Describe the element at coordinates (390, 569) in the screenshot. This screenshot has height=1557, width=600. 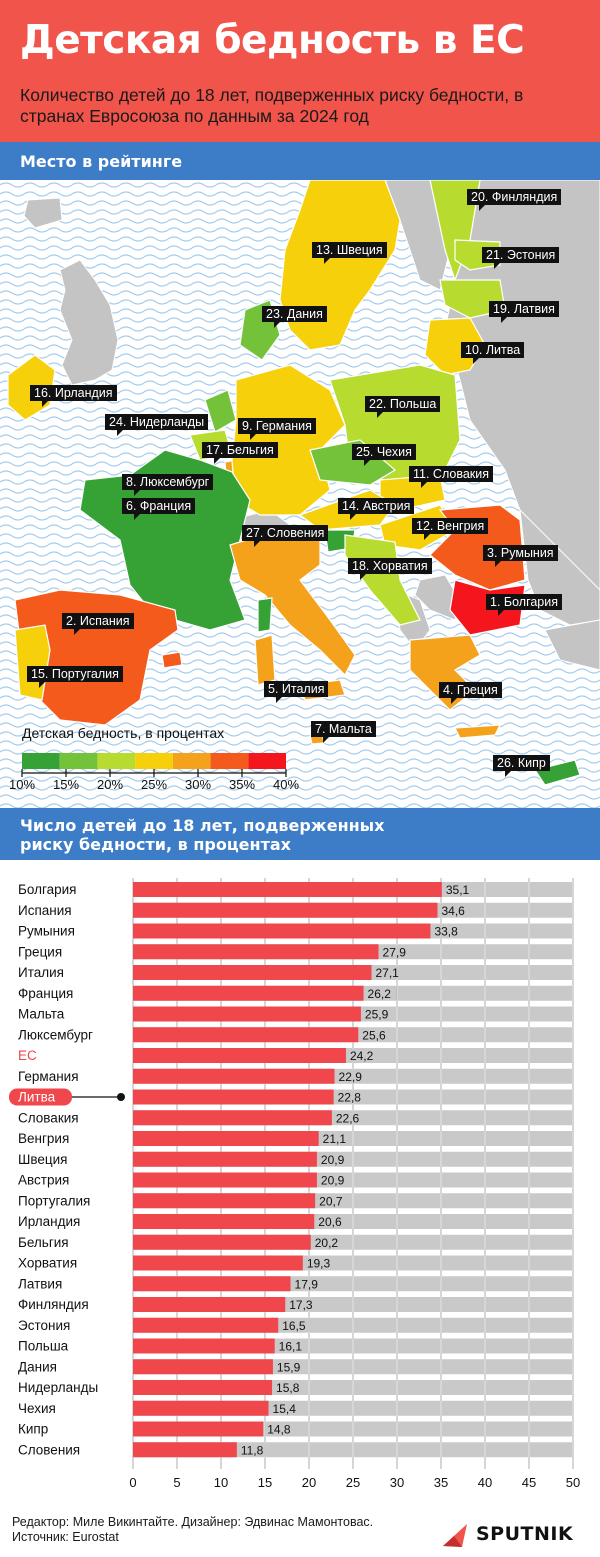
I see `map-label-croatia: 18. Хорватия` at that location.